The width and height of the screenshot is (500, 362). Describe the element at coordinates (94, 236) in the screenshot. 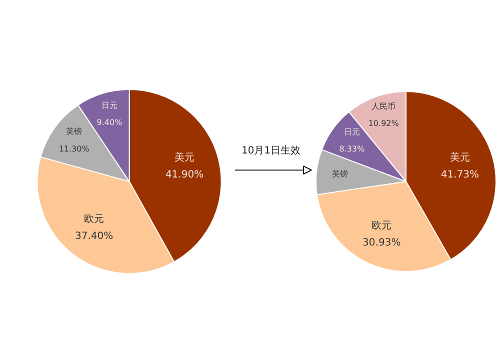

I see `data-label: 37.40%` at that location.